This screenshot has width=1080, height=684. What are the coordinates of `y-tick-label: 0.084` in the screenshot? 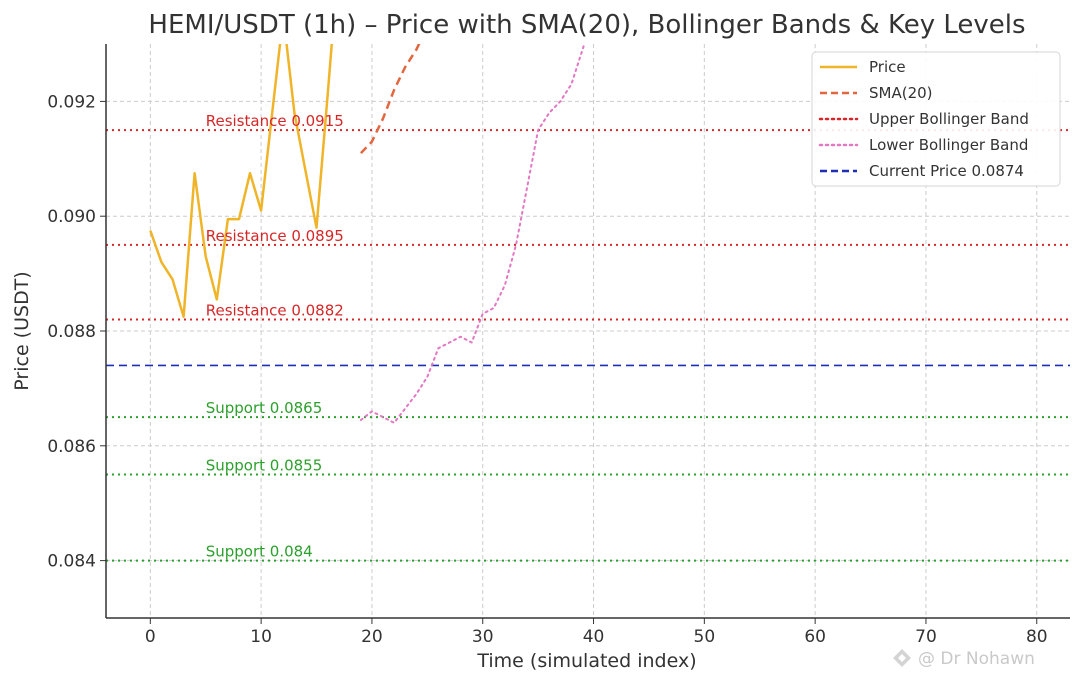 It's located at (71, 562).